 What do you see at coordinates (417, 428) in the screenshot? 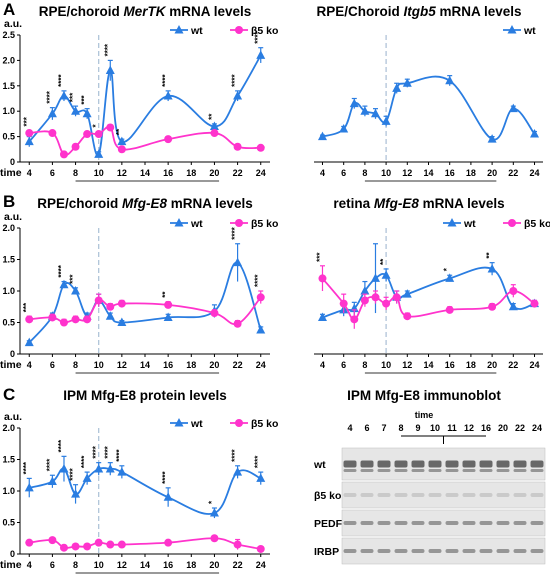
I see `blot-lane-label: 9` at bounding box center [417, 428].